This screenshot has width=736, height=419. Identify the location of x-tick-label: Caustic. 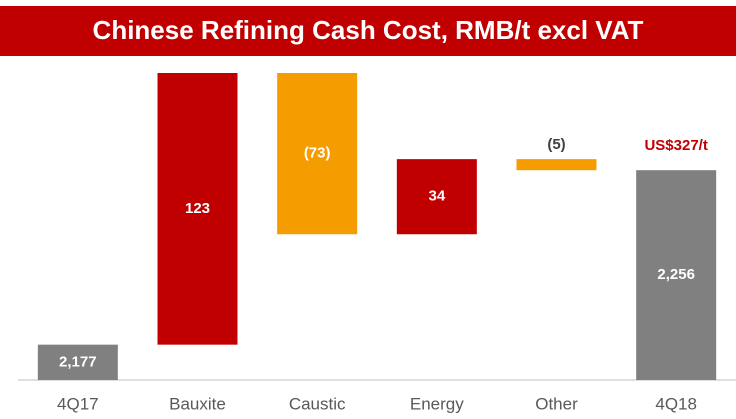
(317, 403).